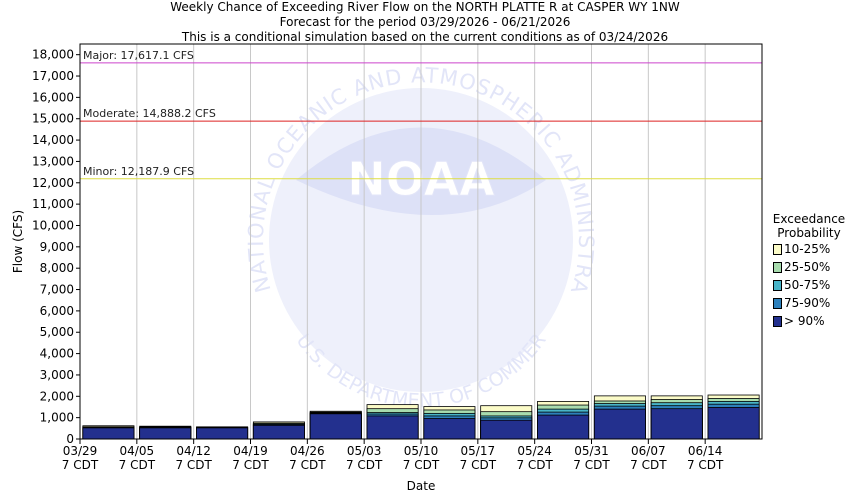  I want to click on legend-item: 10-25%, so click(809, 249).